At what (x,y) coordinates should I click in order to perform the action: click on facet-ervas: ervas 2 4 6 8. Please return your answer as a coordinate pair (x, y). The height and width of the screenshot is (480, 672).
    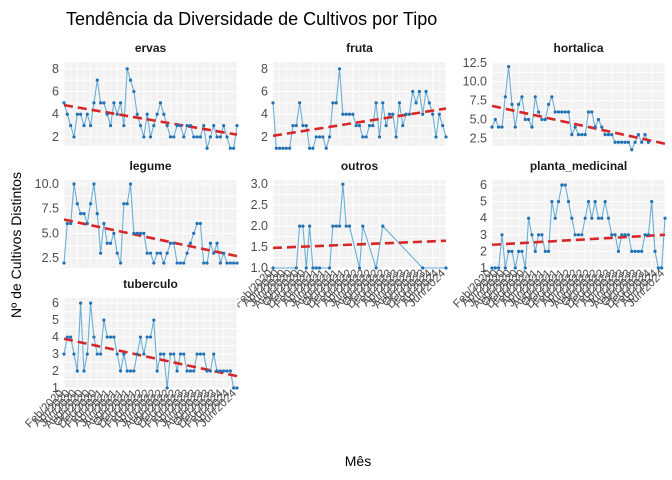
    Looking at the image, I should click on (145, 95).